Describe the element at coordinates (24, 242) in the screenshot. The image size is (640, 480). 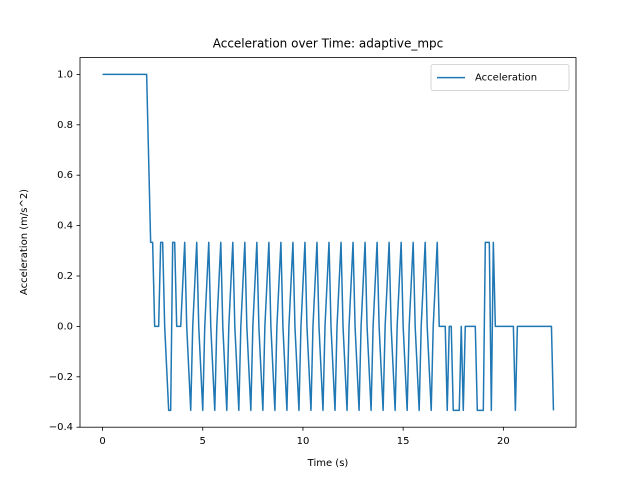
I see `y-axis-label: Acceleration (m/s^2)` at that location.